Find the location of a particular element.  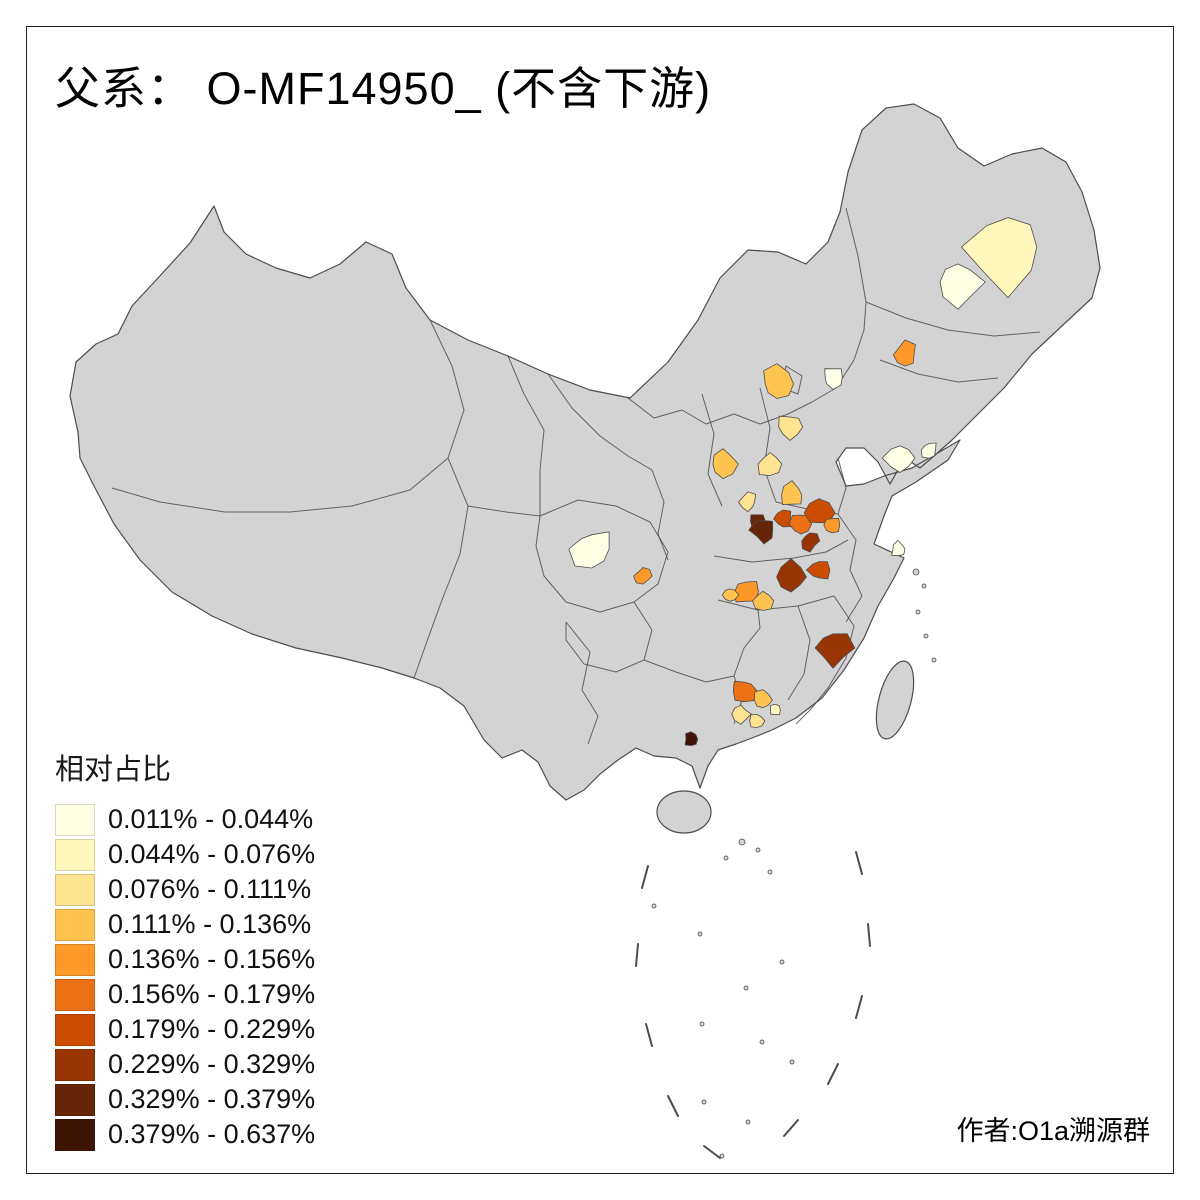

legend-label: 0.111% - 0.136% is located at coordinates (210, 924).